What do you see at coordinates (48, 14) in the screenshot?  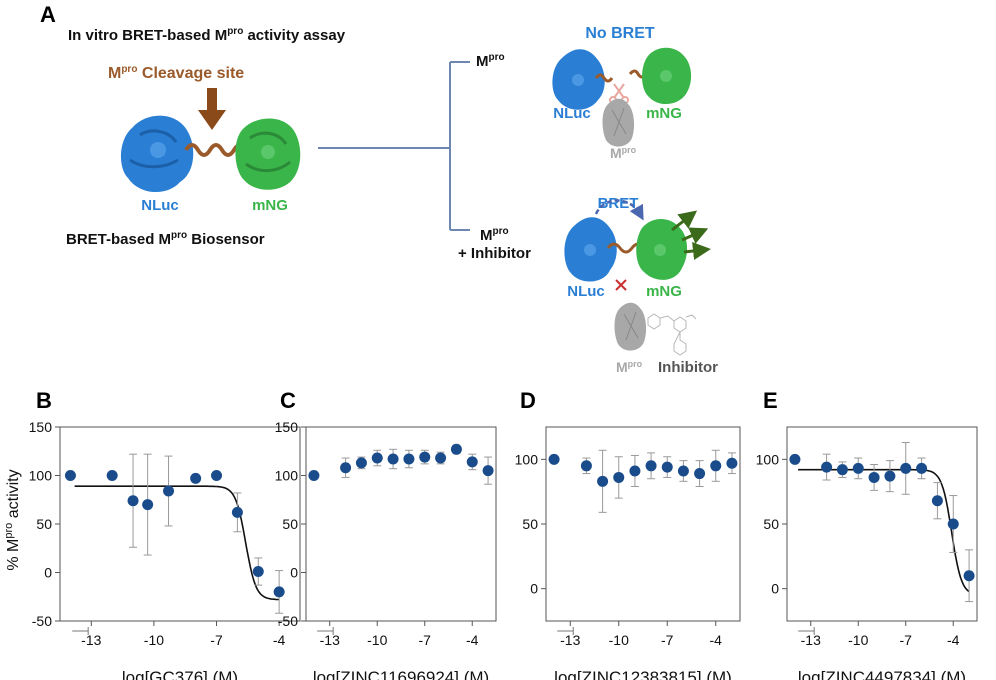 I see `panel-a-letter: A` at bounding box center [48, 14].